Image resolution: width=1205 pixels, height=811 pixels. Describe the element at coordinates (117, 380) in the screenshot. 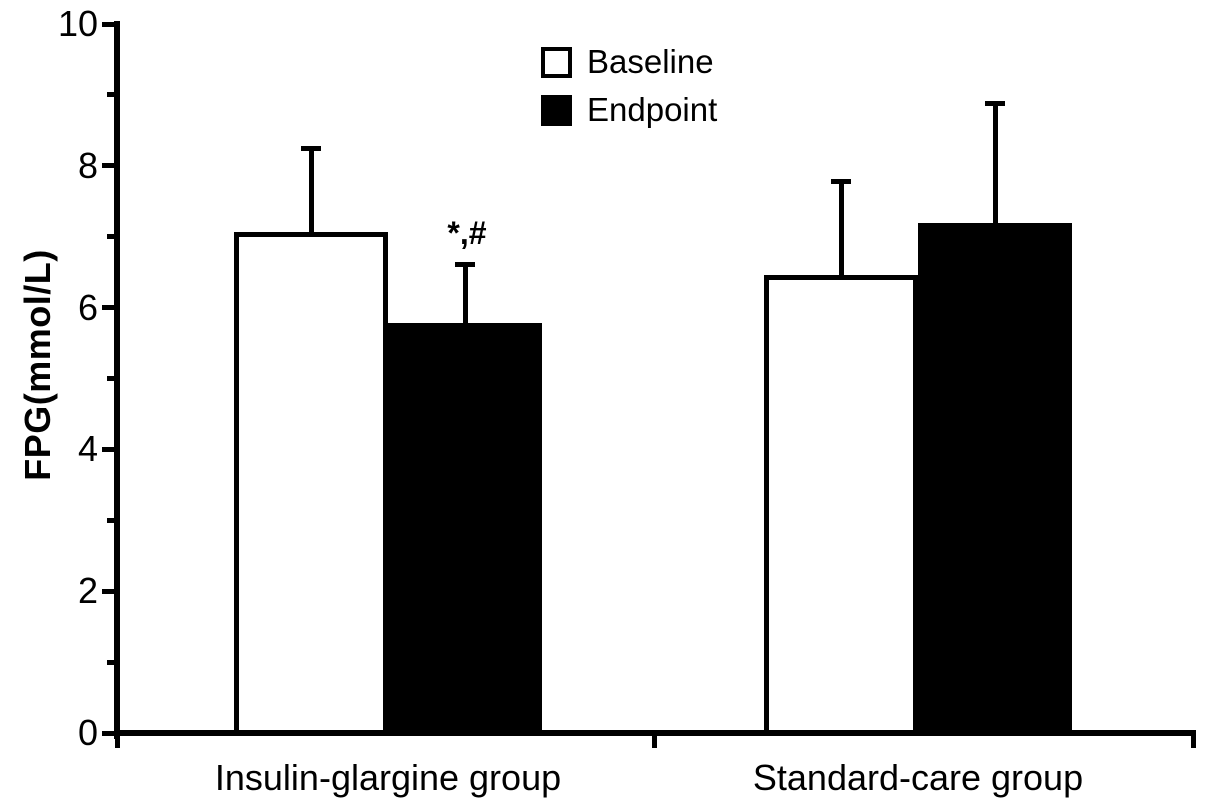

I see `y-axis-line` at that location.